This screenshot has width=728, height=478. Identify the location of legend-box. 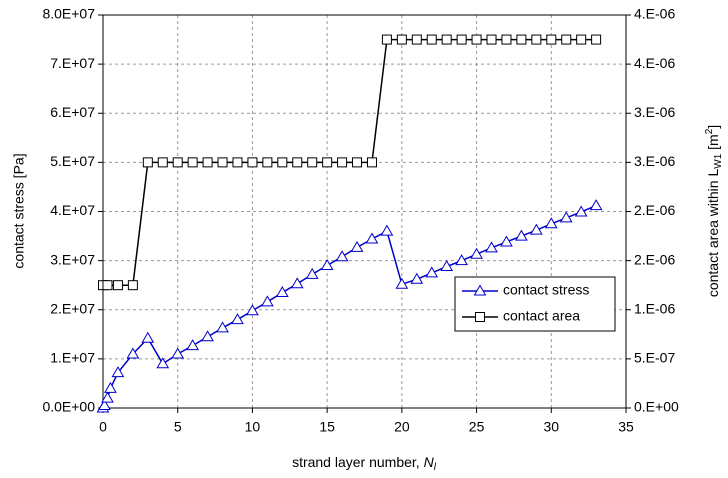
(535, 304).